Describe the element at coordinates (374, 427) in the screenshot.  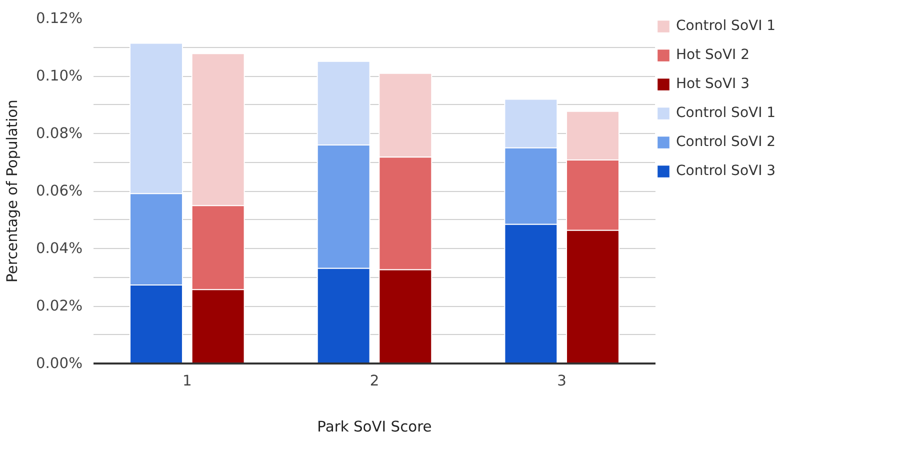
I see `x-axis-title: Park SoVI Score` at that location.